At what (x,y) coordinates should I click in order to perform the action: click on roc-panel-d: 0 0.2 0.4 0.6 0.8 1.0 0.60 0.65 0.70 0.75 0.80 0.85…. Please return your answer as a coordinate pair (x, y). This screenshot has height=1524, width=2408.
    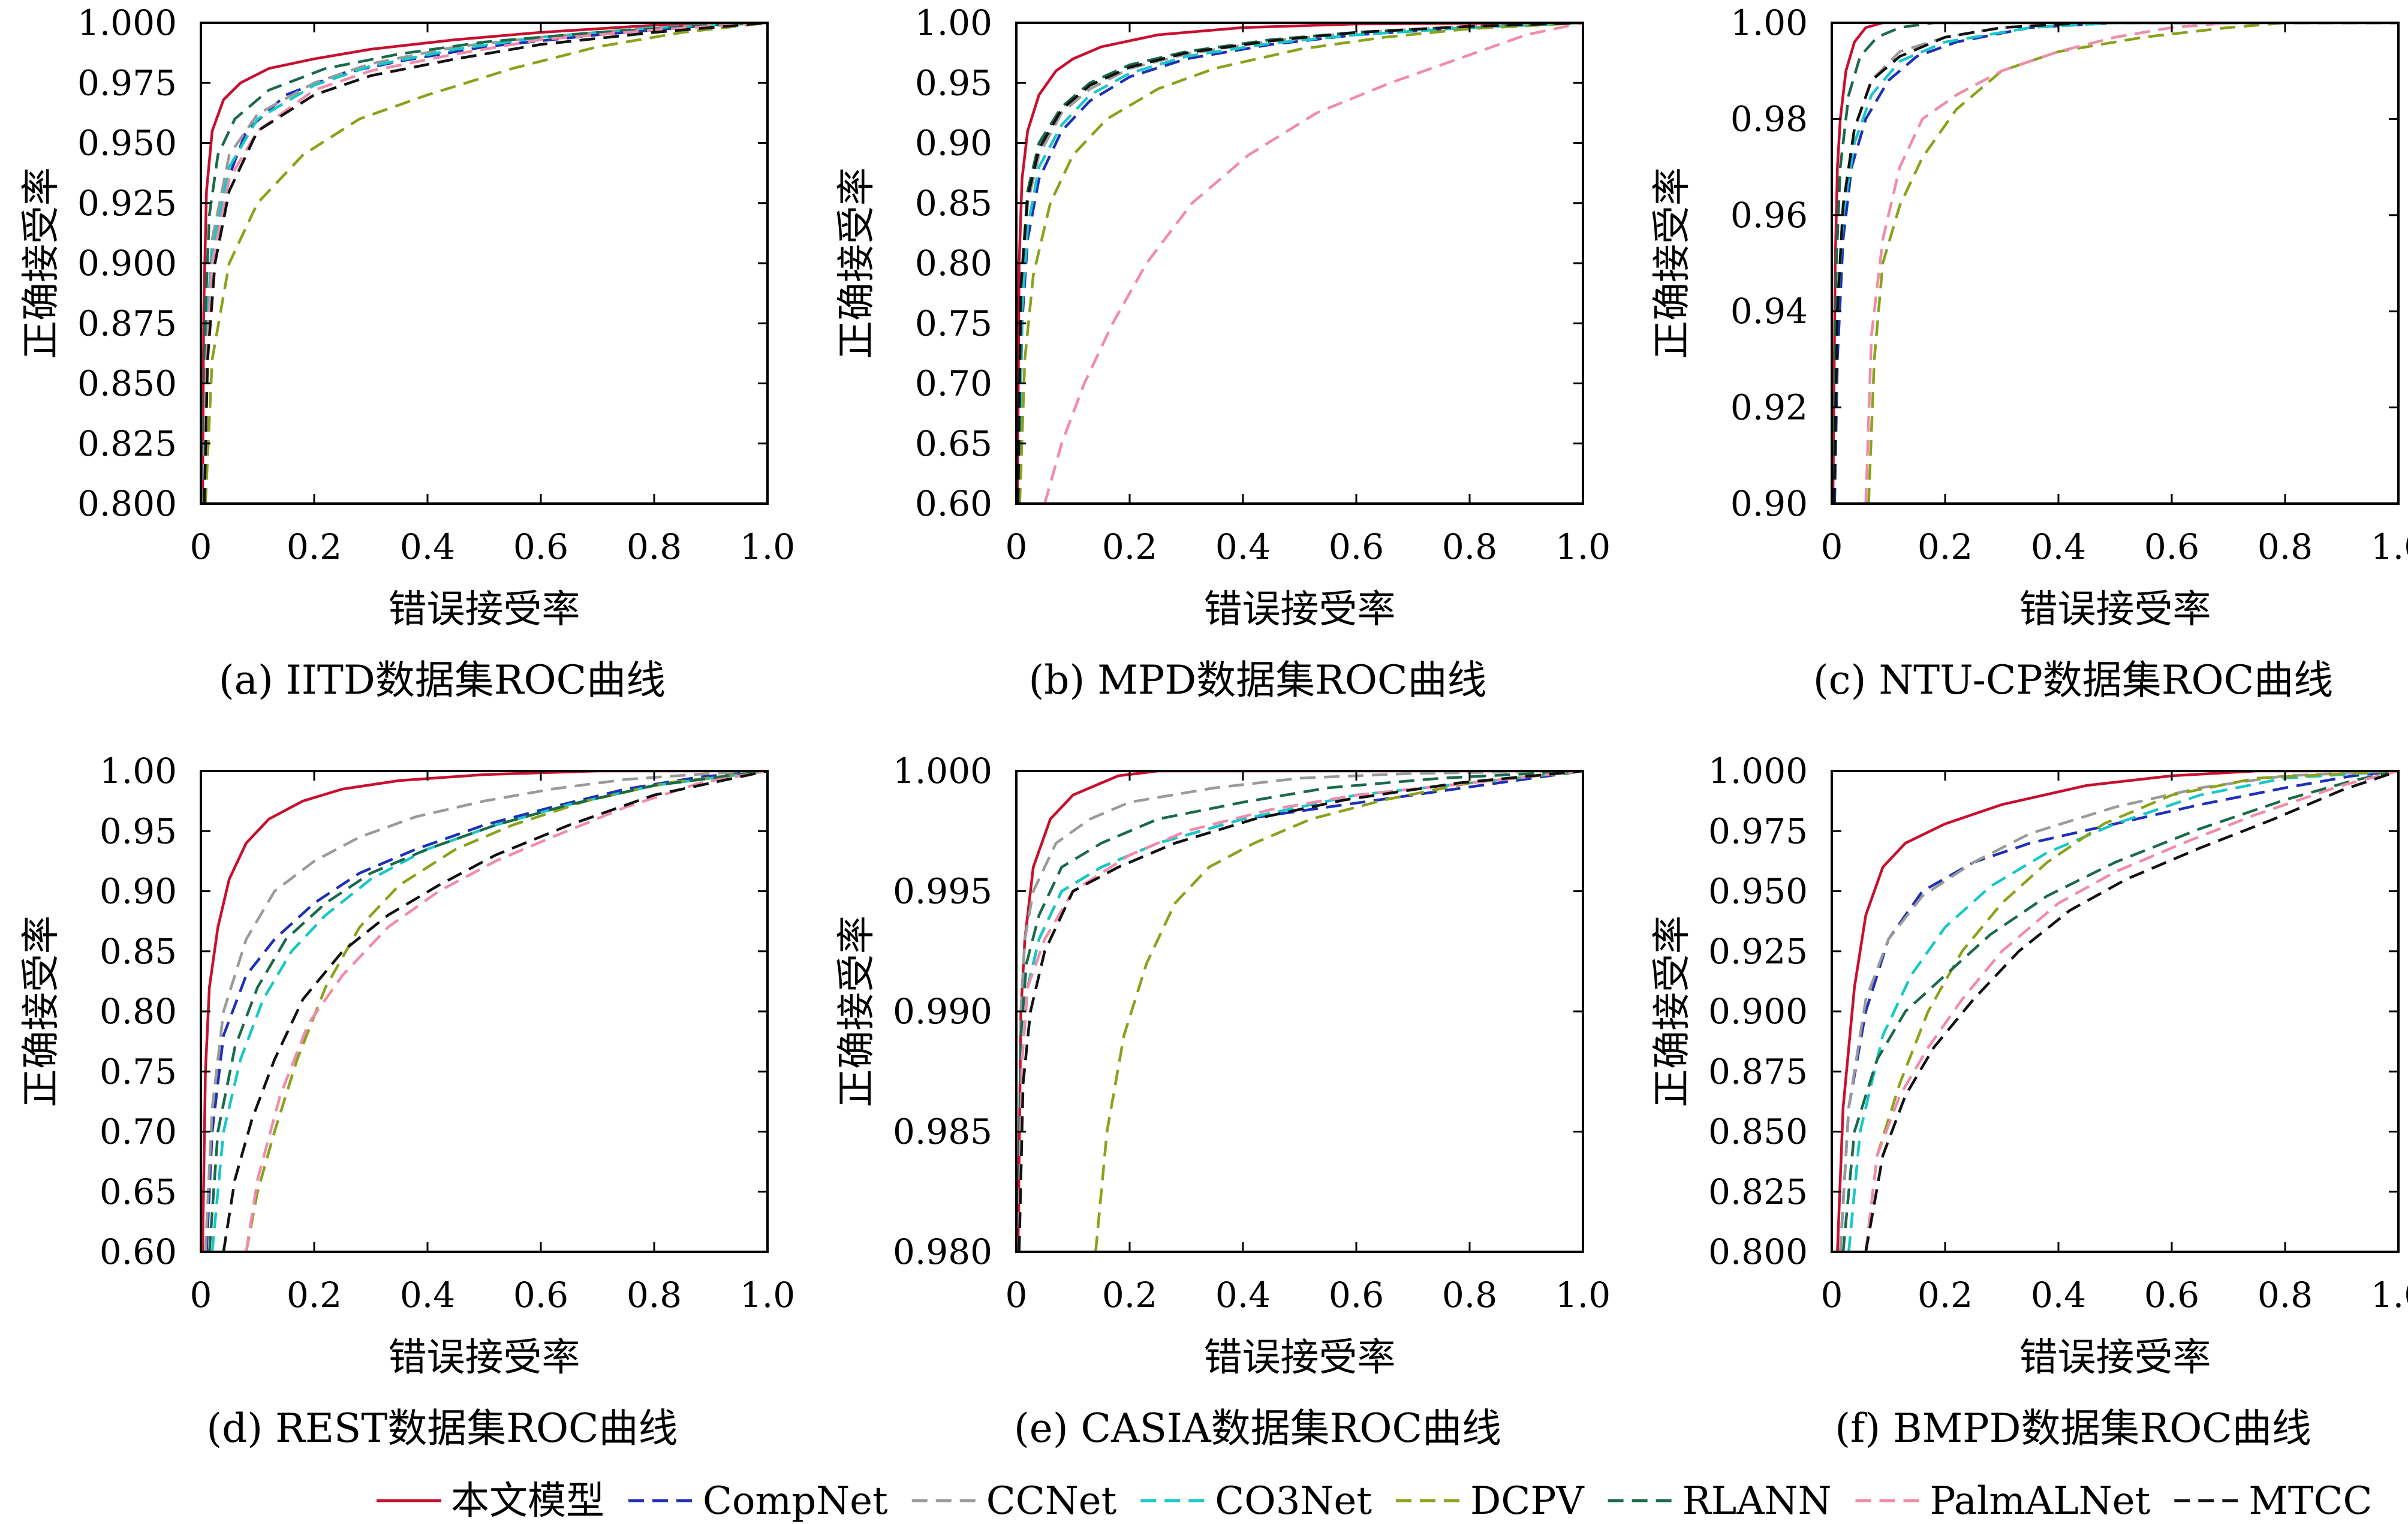
    Looking at the image, I should click on (407, 1101).